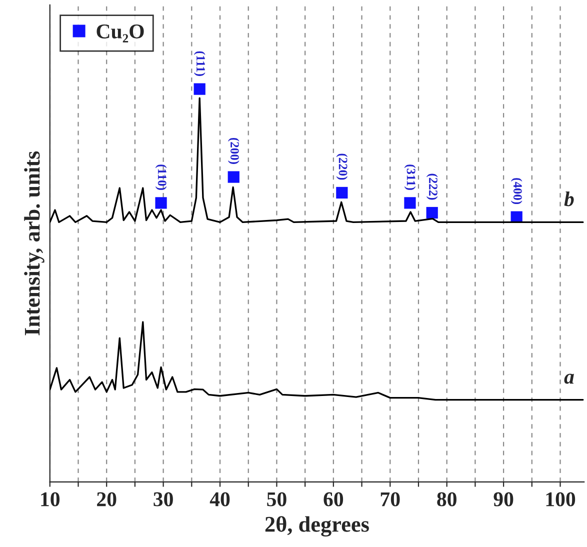  What do you see at coordinates (432, 187) in the screenshot?
I see `annotation: (222)` at bounding box center [432, 187].